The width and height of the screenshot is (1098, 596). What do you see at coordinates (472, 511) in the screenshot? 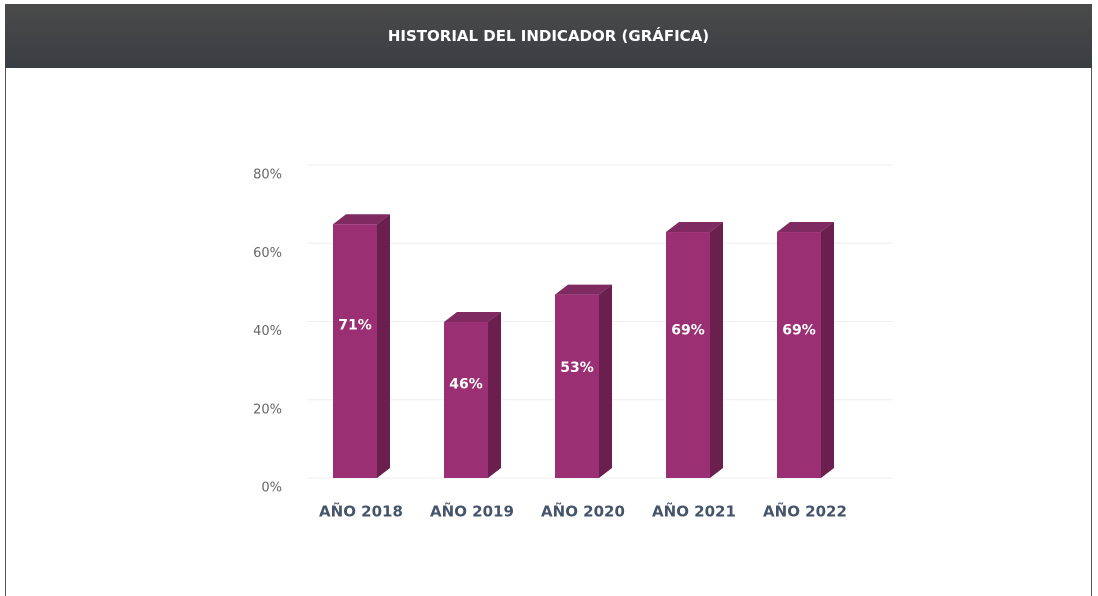
I see `x-tick-label: AÑO 2019` at bounding box center [472, 511].